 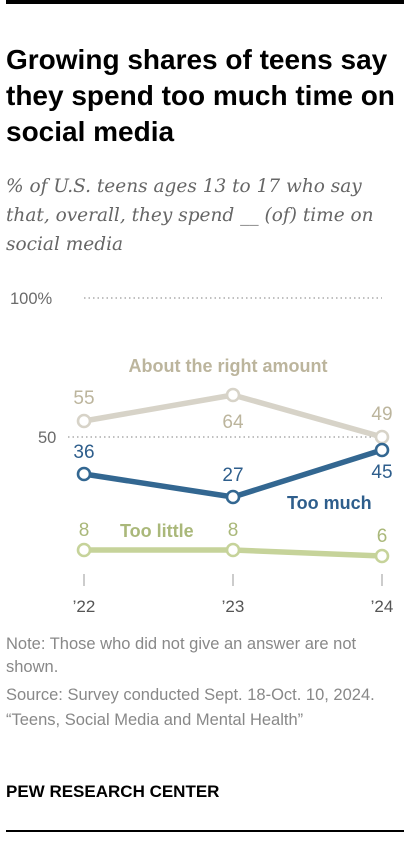 I want to click on y-tick-label-50: 50, so click(x=47, y=438).